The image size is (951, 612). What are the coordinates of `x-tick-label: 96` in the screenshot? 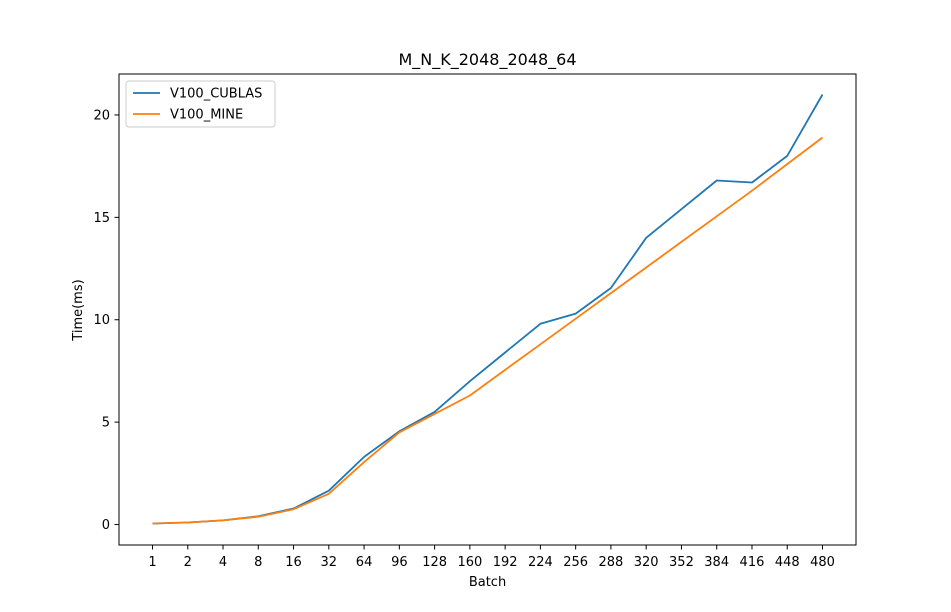 It's located at (399, 562).